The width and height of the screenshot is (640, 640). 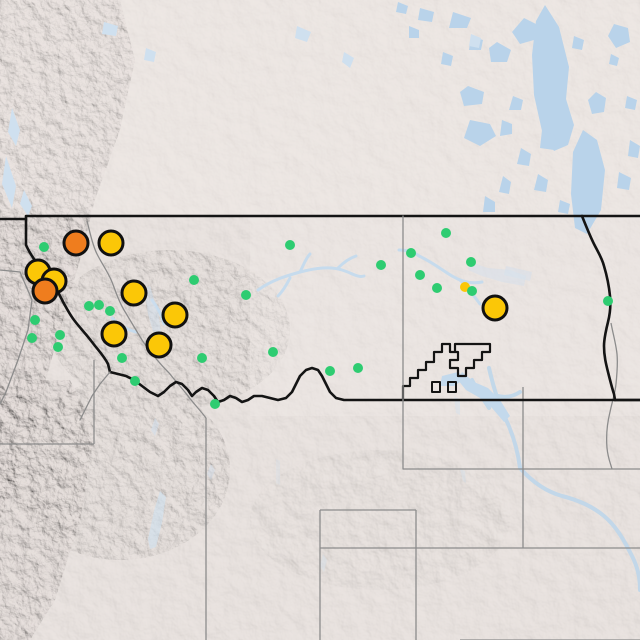 I want to click on border-id-se, so click(x=95, y=396).